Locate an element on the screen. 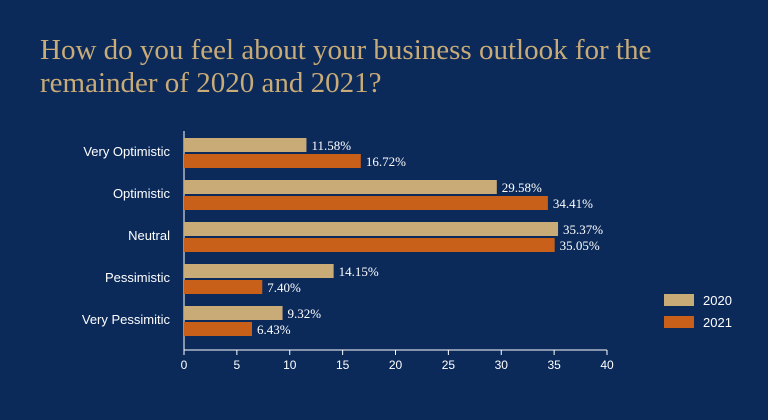 This screenshot has height=420, width=768. x-tick-label: 10 is located at coordinates (290, 365).